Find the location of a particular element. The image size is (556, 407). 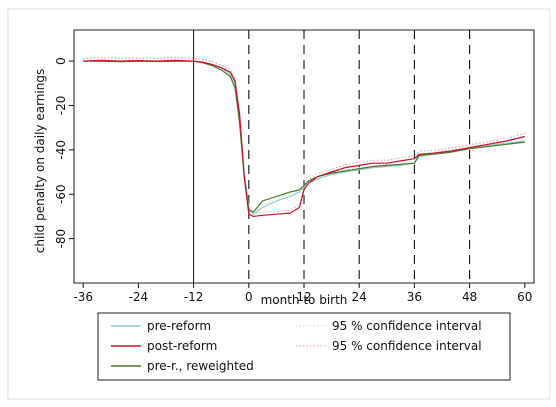

y-tick-label-60: -60 is located at coordinates (61, 194).